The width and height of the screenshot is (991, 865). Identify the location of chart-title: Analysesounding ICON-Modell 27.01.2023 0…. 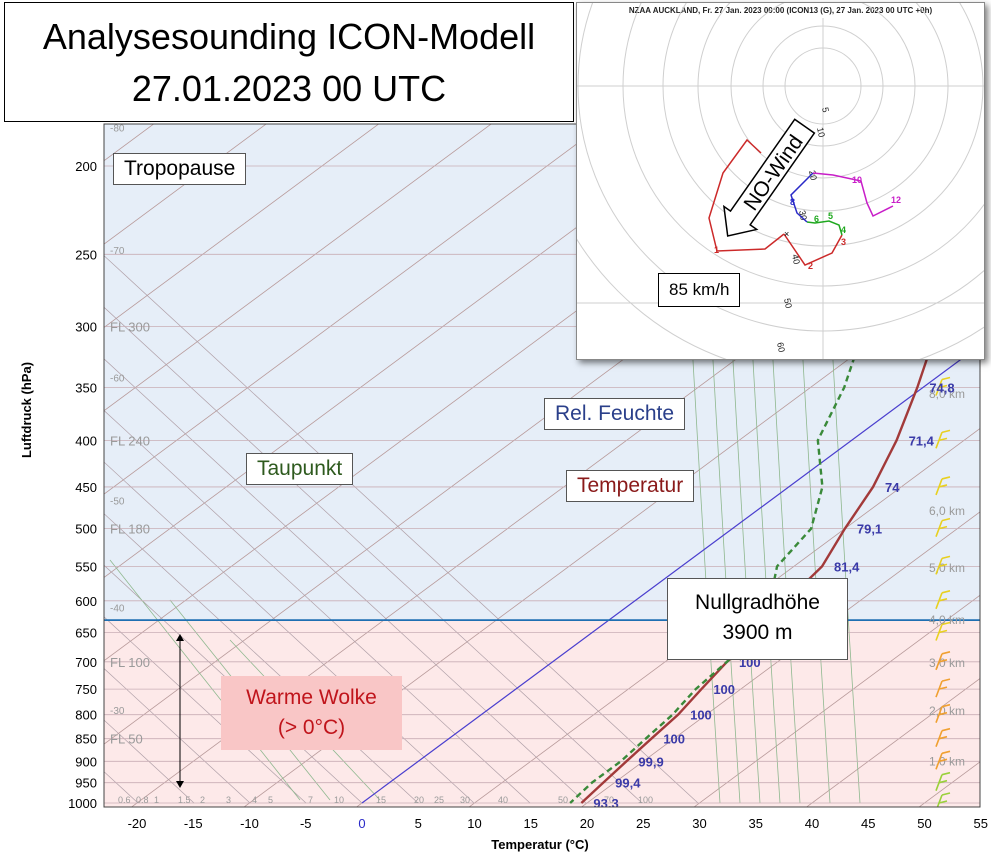
(289, 62).